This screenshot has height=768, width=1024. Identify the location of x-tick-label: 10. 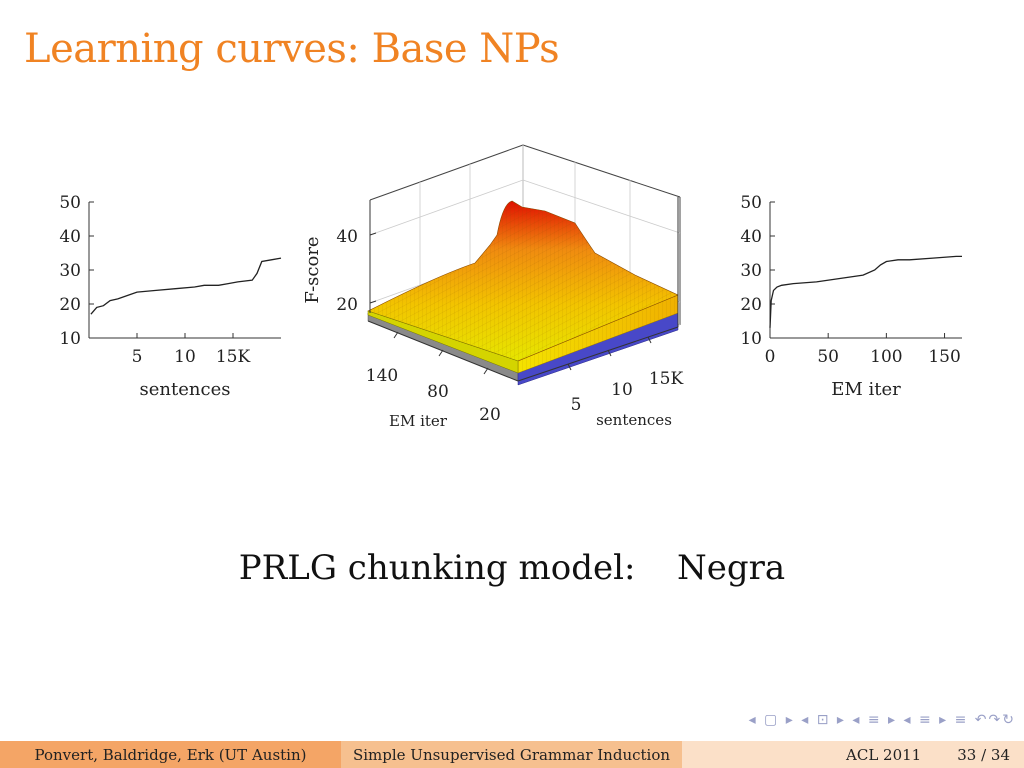
(185, 357).